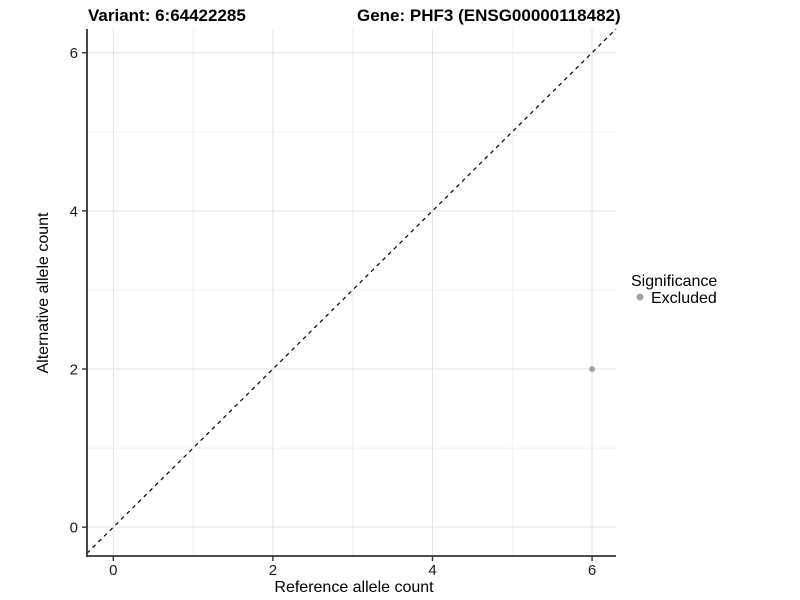  Describe the element at coordinates (684, 298) in the screenshot. I see `legend-item-label-excluded: Excluded` at that location.